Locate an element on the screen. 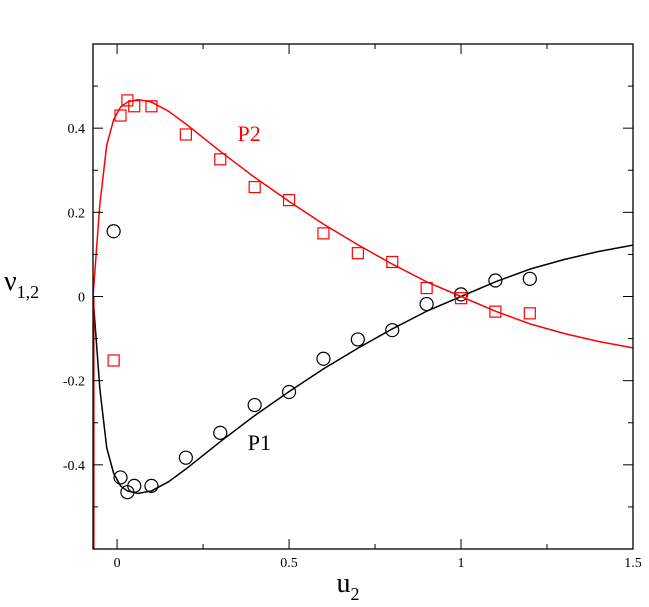 This screenshot has width=649, height=607. y-axis-label-main: ν is located at coordinates (10, 281).